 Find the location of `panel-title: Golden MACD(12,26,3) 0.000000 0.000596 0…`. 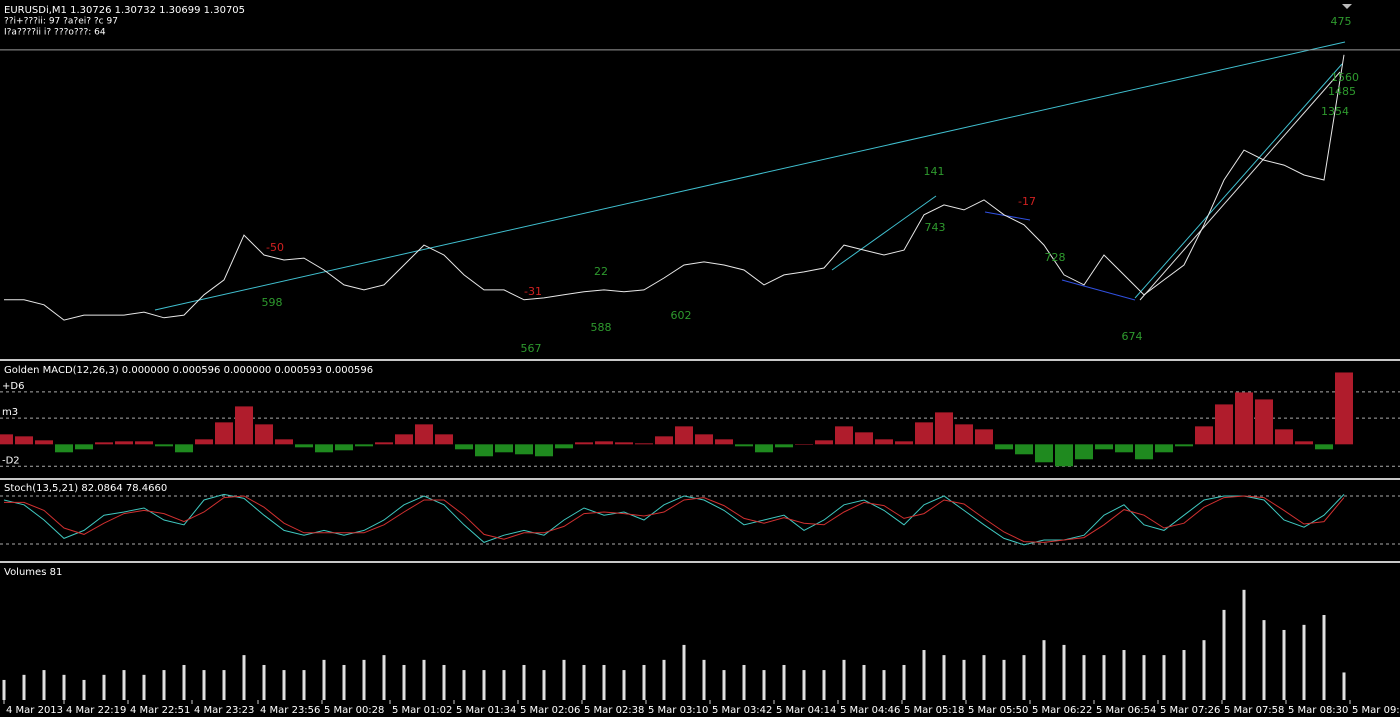

panel-title: Golden MACD(12,26,3) 0.000000 0.000596 0… is located at coordinates (188, 370).